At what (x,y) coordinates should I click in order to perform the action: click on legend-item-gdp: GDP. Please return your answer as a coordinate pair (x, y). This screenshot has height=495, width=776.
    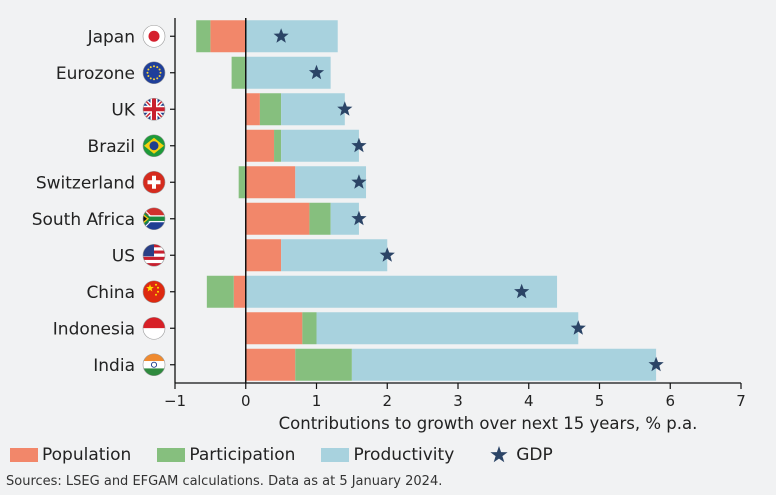
    Looking at the image, I should click on (516, 455).